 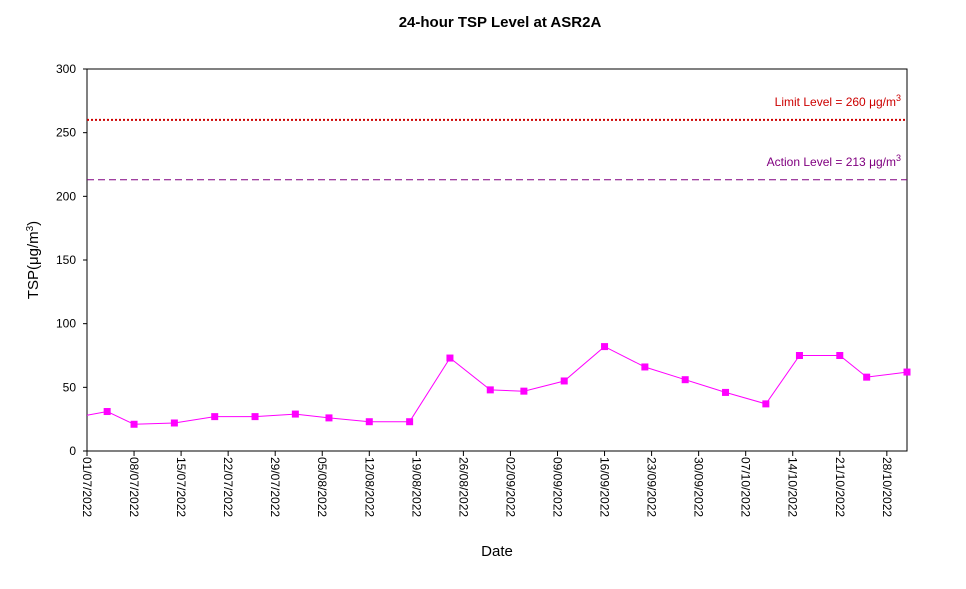 What do you see at coordinates (416, 487) in the screenshot?
I see `x-tick-label: 19/08/2022` at bounding box center [416, 487].